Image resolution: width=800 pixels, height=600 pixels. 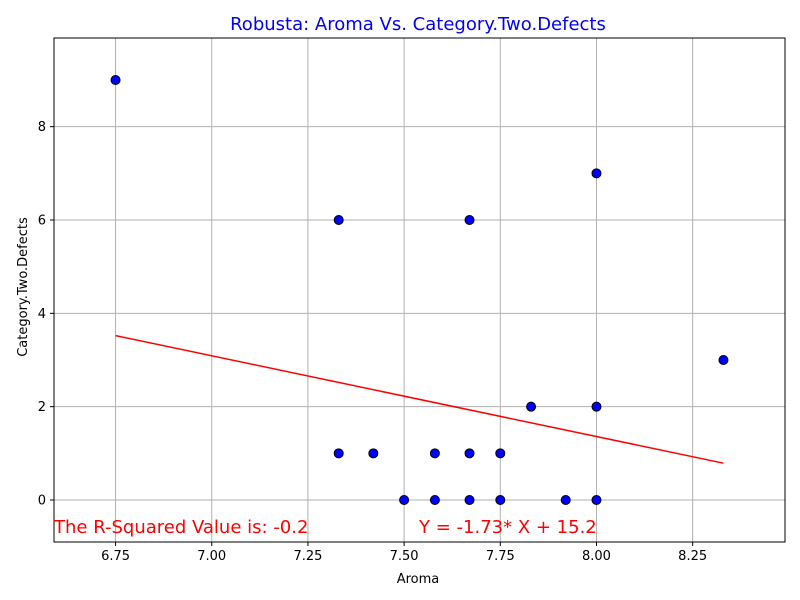 I want to click on x-axis-ticks: 6.75 7.00 7.25 7.50 7.75 8.00 8.25, so click(x=404, y=553).